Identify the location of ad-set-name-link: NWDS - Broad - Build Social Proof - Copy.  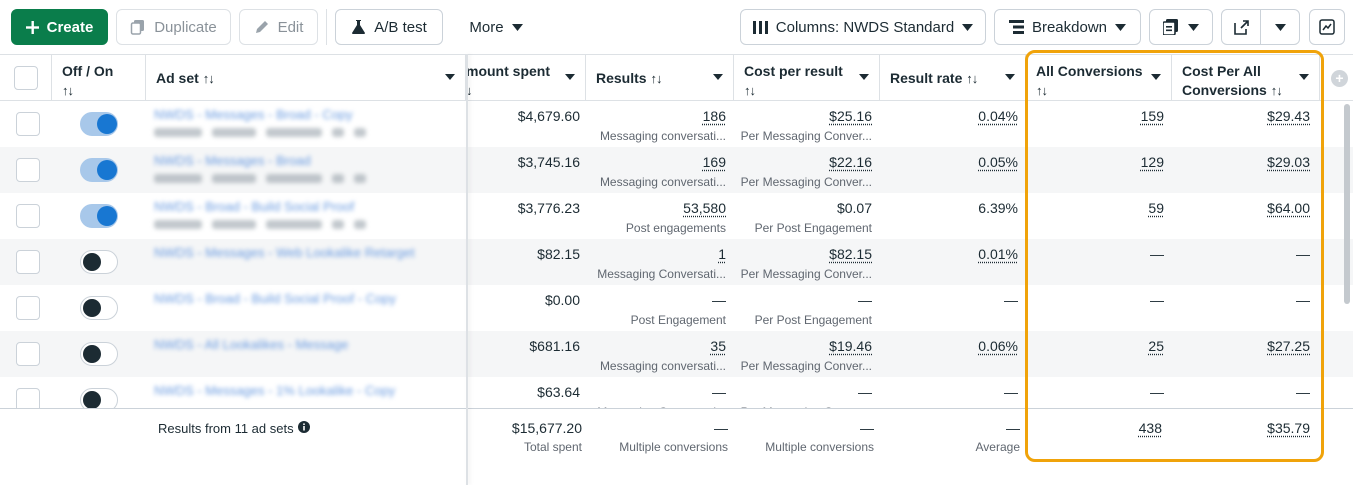
(275, 298).